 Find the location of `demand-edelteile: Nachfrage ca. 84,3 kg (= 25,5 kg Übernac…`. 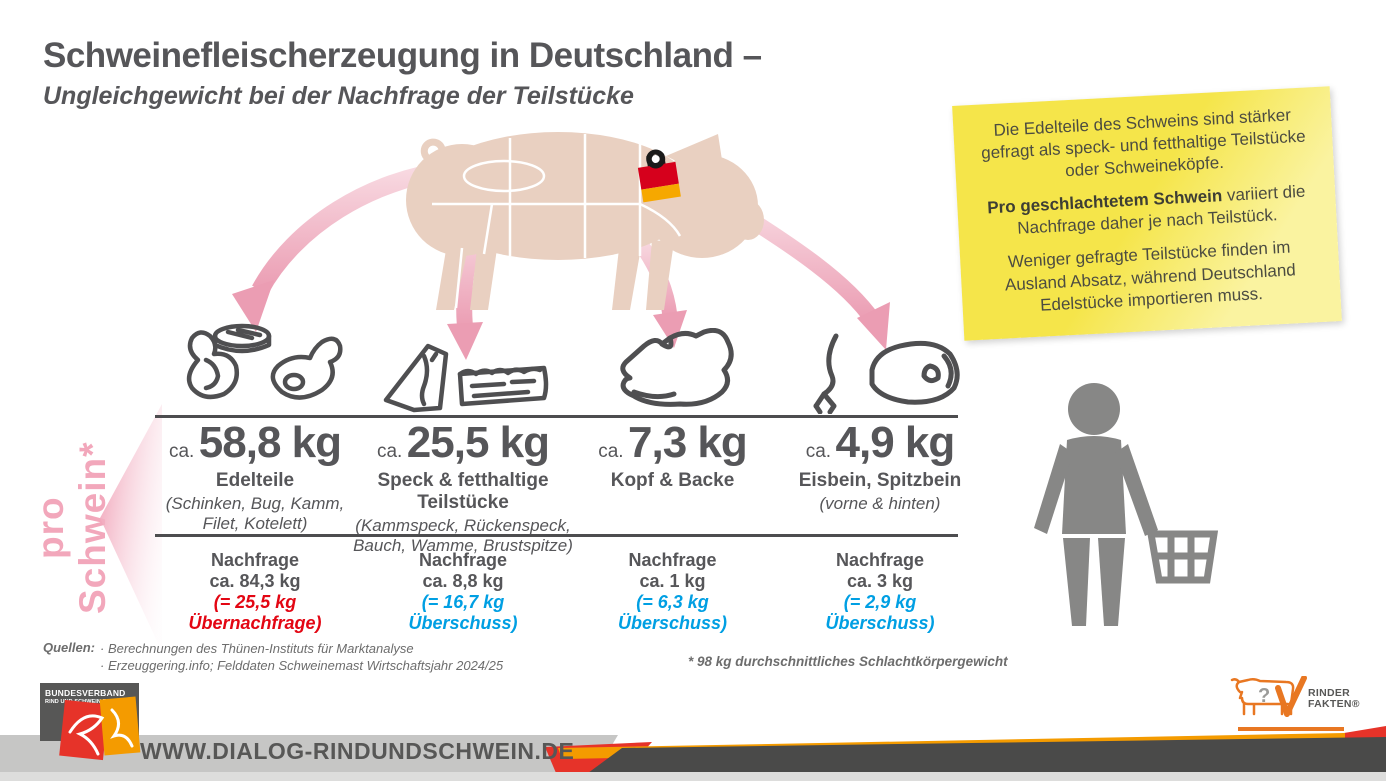

demand-edelteile: Nachfrage ca. 84,3 kg (= 25,5 kg Übernac… is located at coordinates (255, 592).